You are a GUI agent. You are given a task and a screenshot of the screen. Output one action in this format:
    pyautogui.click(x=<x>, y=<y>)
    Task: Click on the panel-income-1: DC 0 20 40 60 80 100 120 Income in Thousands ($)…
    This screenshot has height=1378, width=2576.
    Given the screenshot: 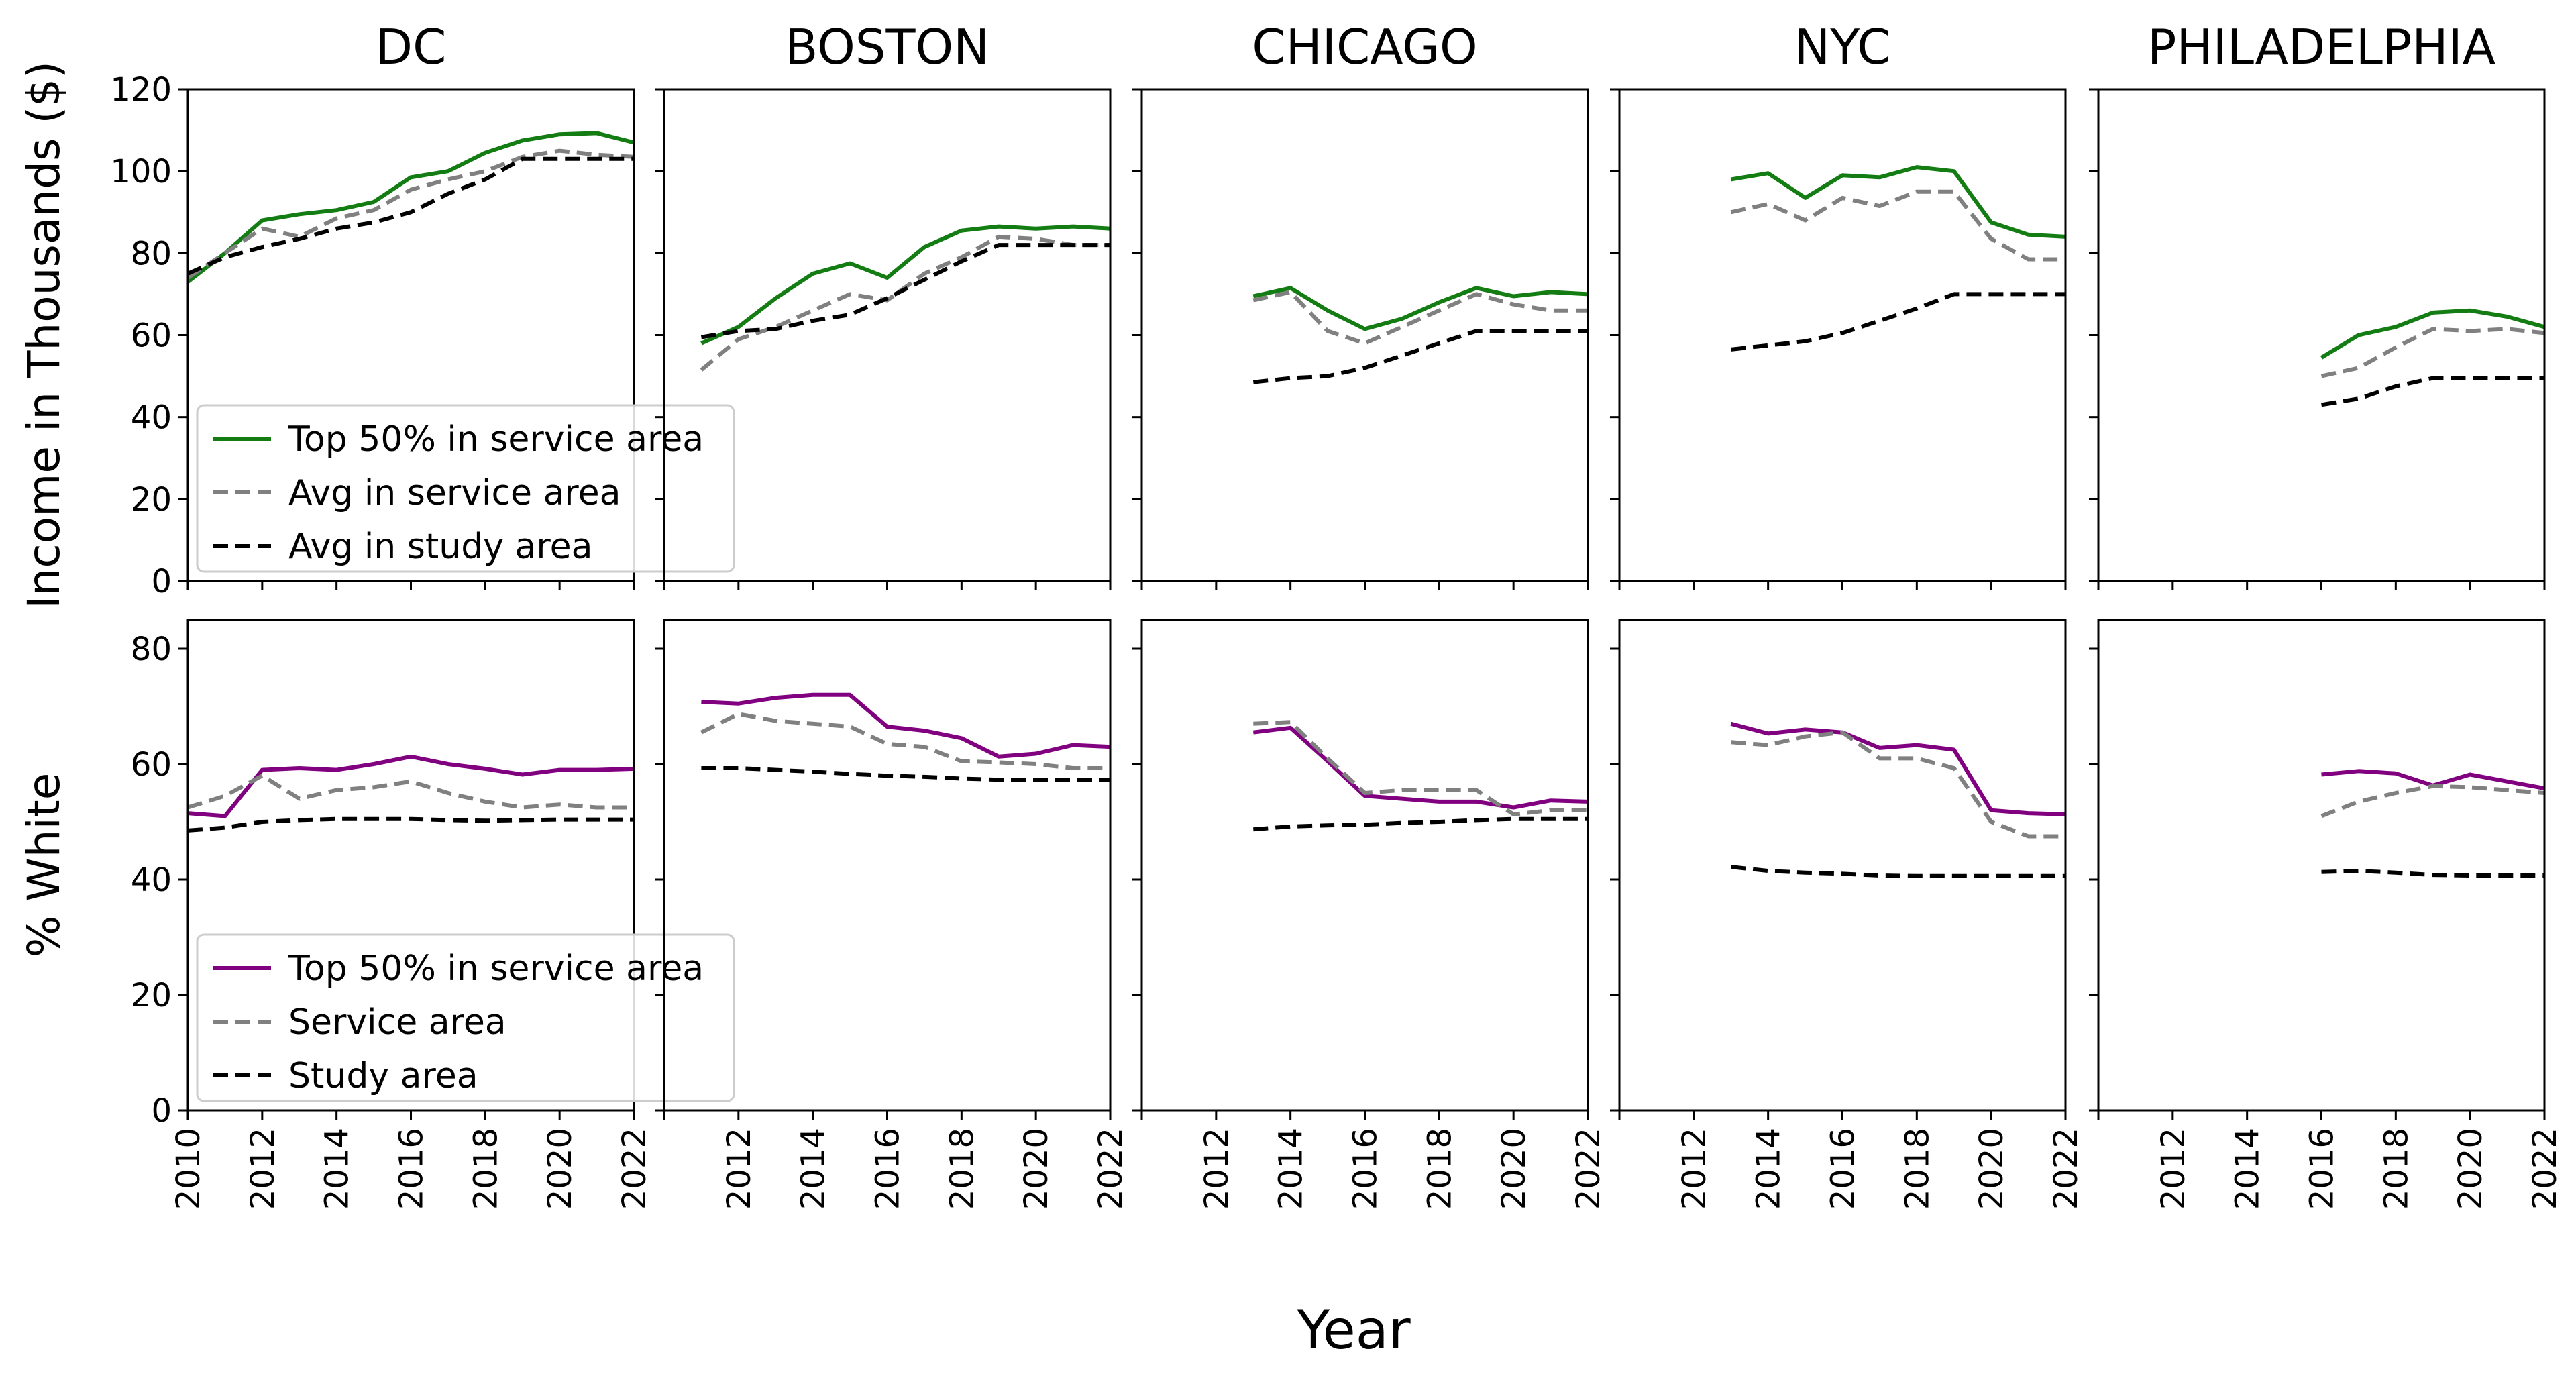 What is the action you would take?
    pyautogui.click(x=376, y=314)
    